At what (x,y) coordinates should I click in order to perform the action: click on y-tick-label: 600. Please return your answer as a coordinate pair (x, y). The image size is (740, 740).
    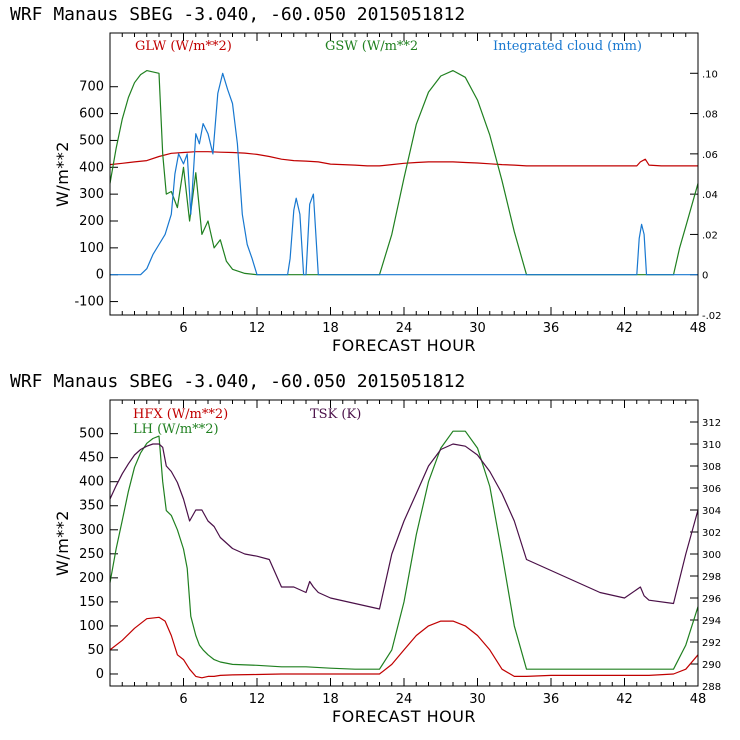
    Looking at the image, I should click on (91, 114).